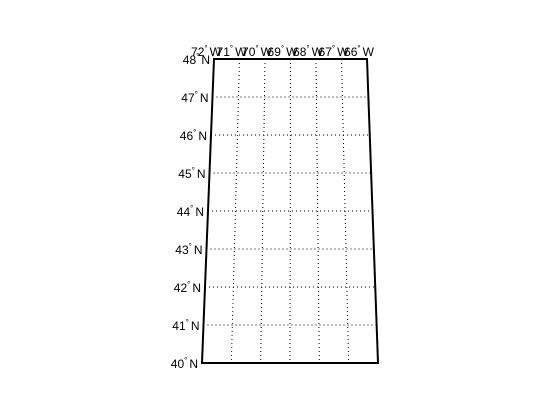  I want to click on longitude-labels: 72° W71° W70° W69° W68° W67° W66° W, so click(283, 51).